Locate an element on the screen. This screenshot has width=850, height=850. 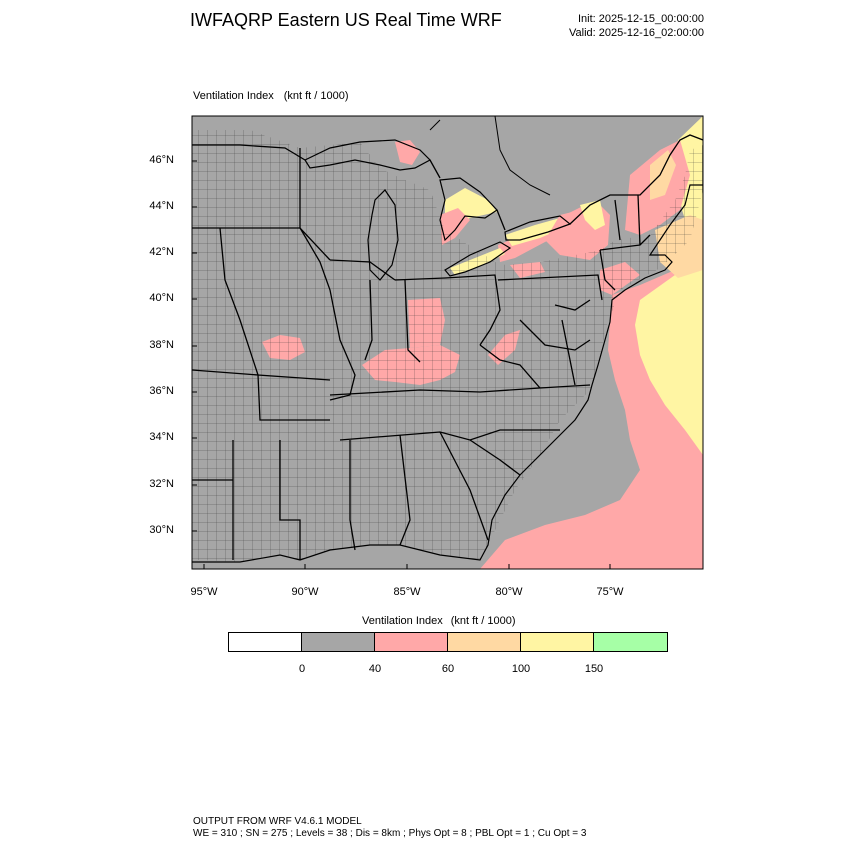
canada-border is located at coordinates (447, 182).